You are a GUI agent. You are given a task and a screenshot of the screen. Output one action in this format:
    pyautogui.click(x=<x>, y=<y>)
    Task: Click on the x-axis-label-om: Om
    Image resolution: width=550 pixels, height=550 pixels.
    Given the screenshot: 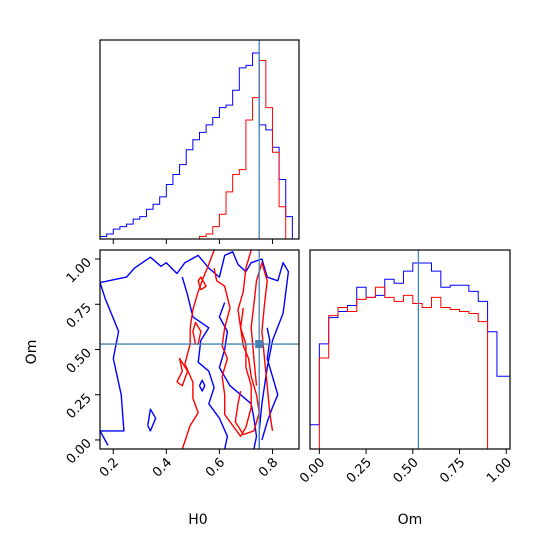 What is the action you would take?
    pyautogui.click(x=410, y=520)
    